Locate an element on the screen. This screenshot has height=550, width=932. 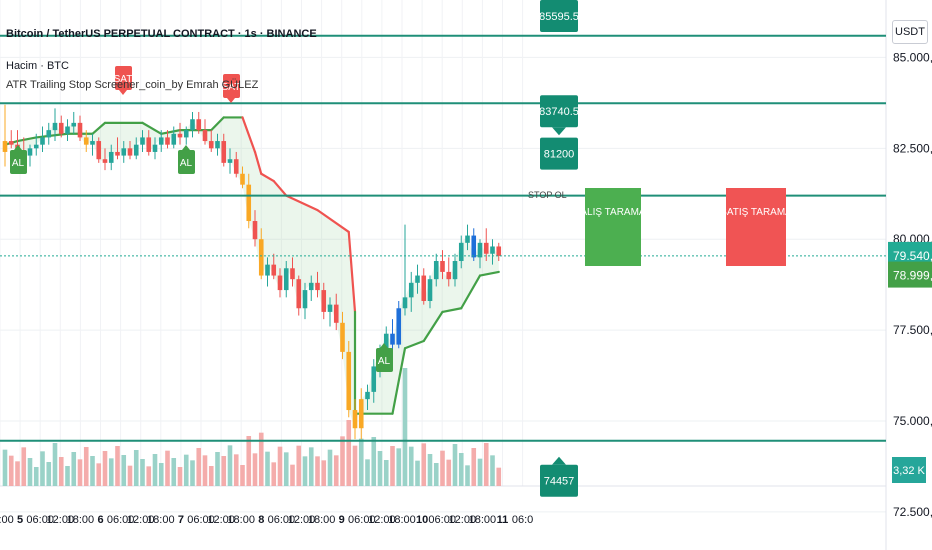
currency-button: USDT is located at coordinates (910, 32).